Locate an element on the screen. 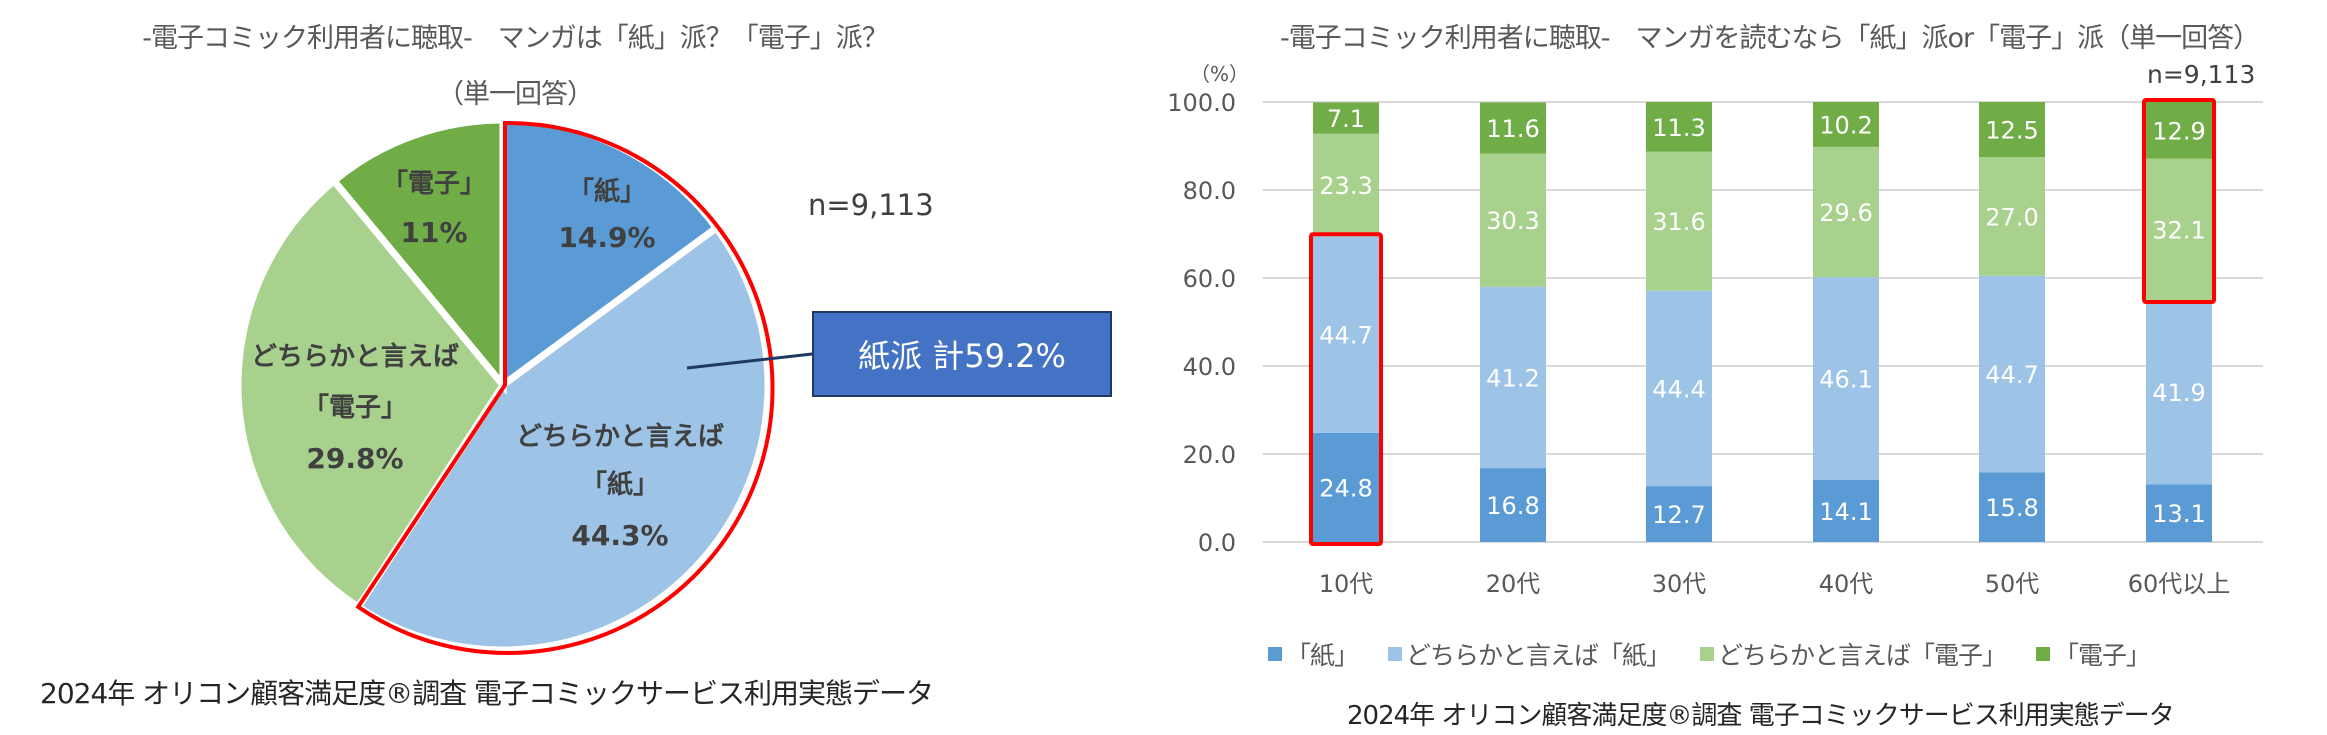 This screenshot has width=2327, height=735. legend-label-digital: 「電子」 is located at coordinates (2102, 655).